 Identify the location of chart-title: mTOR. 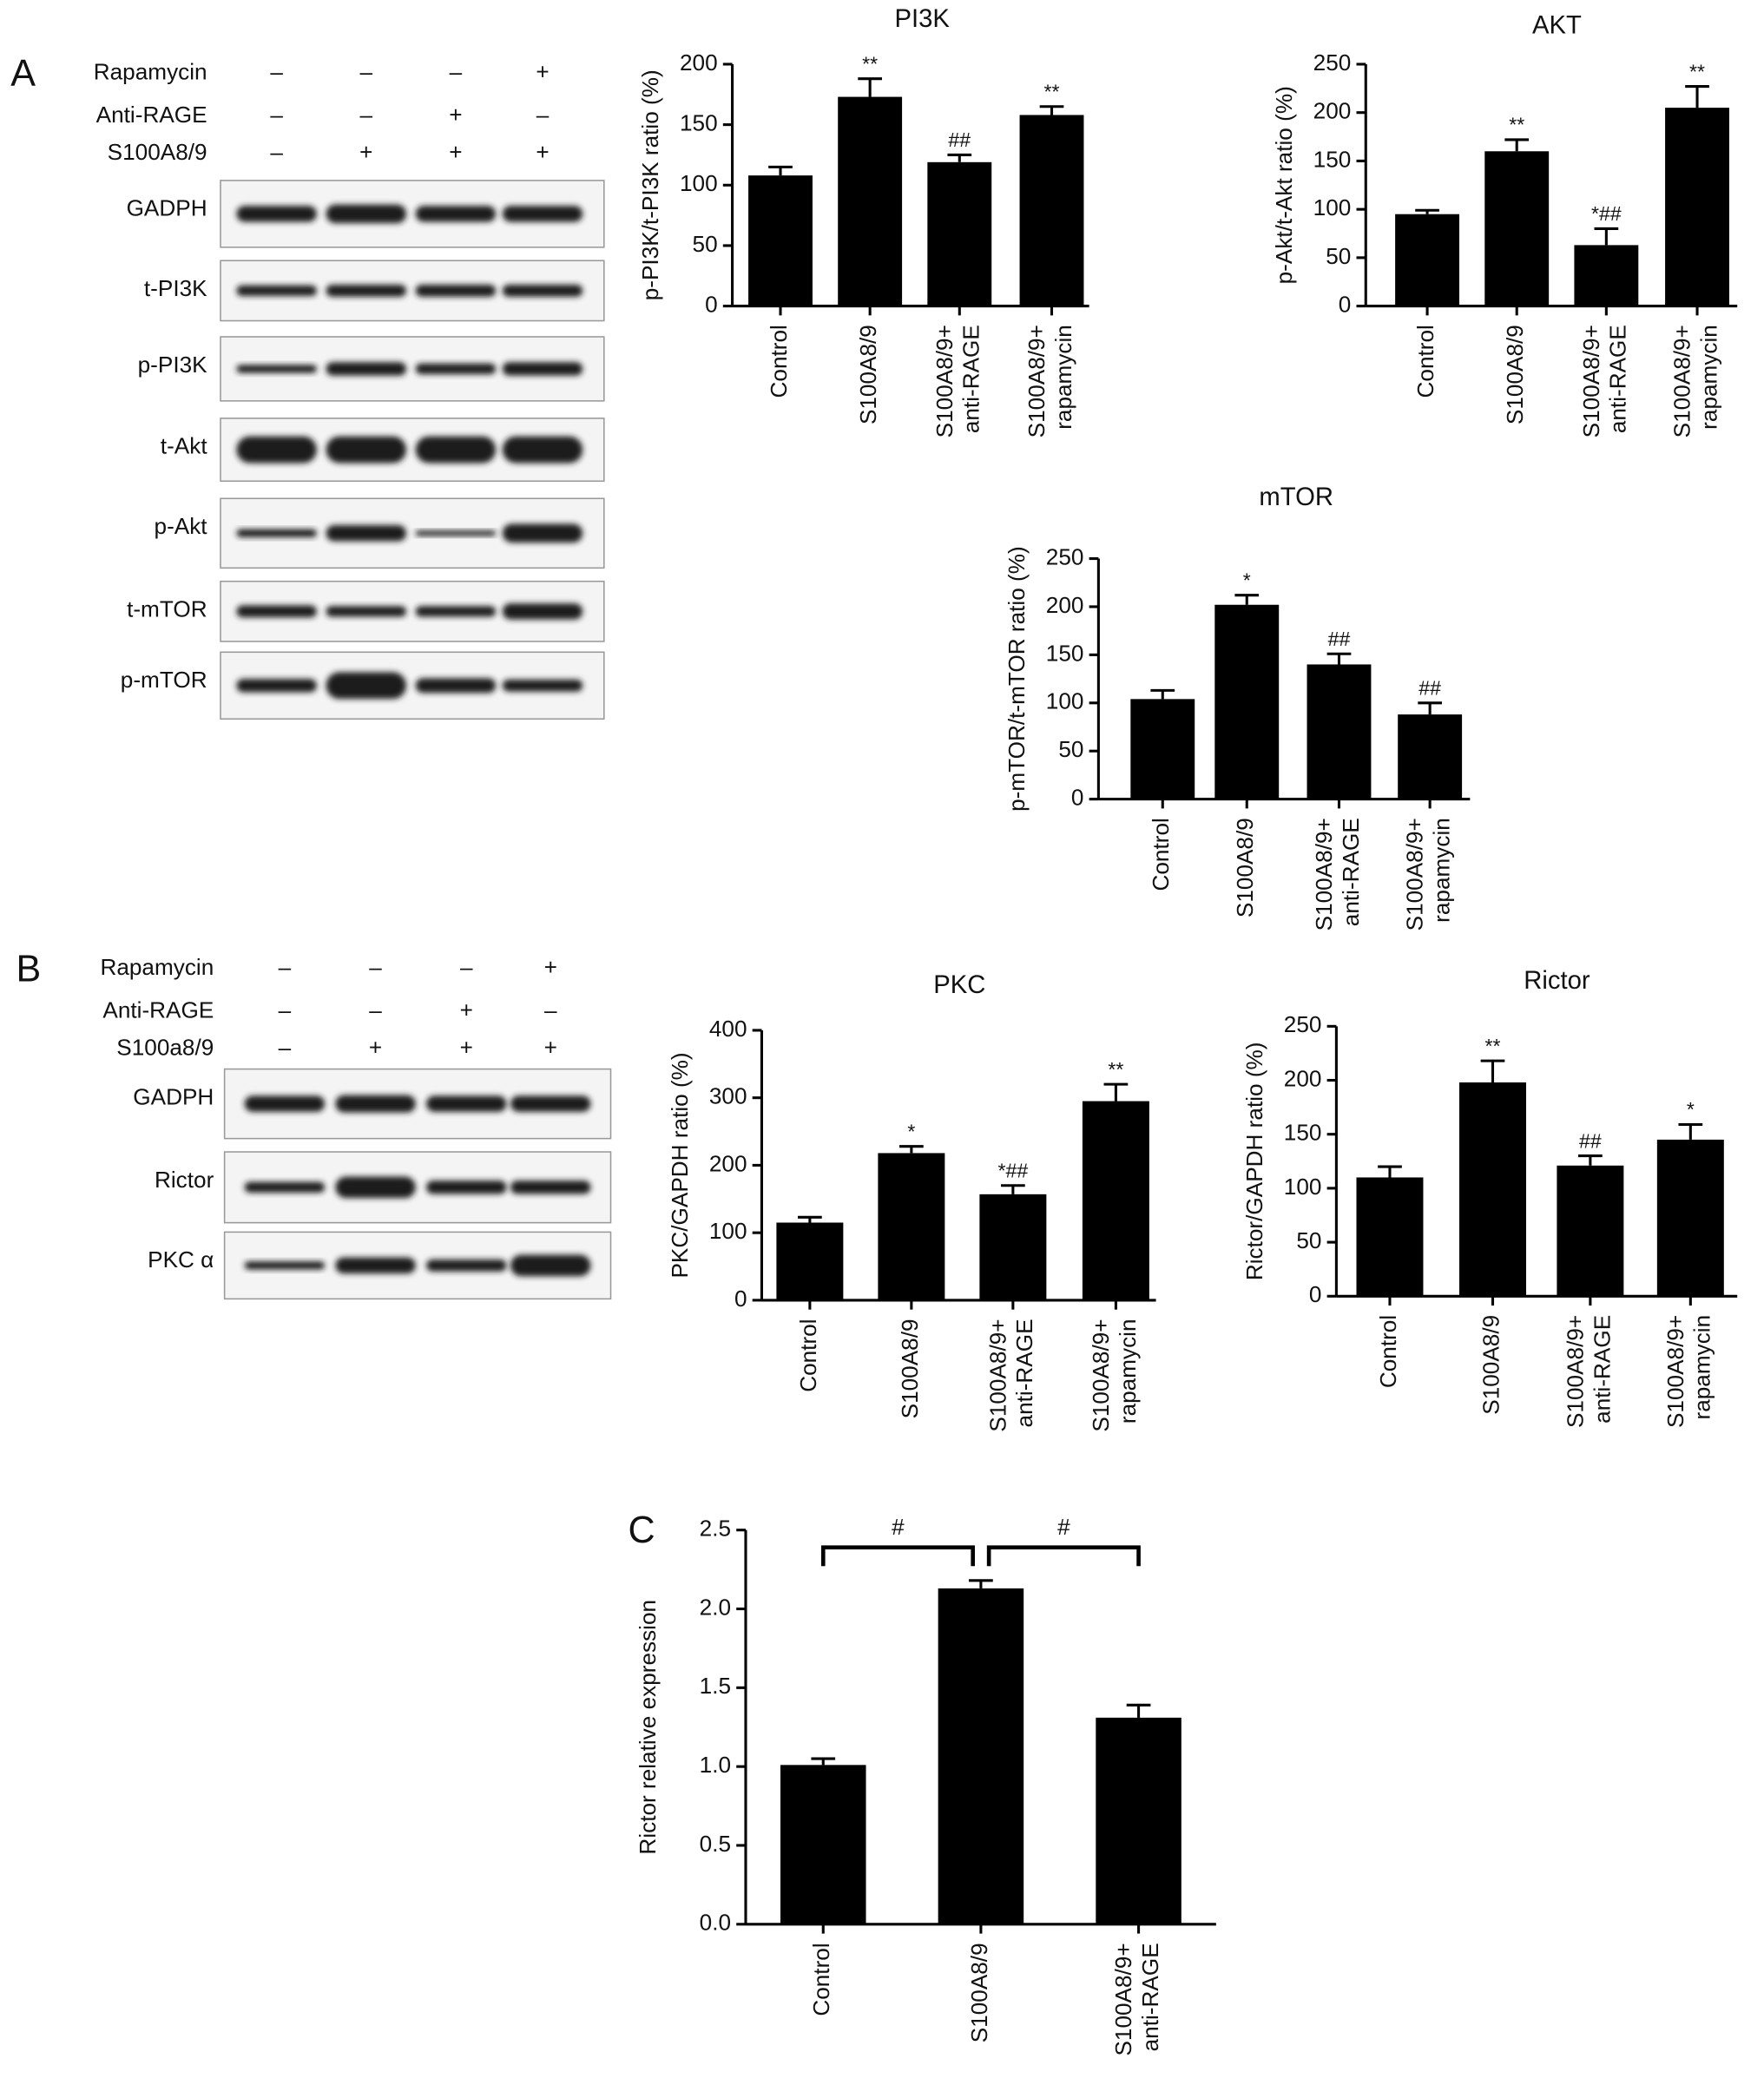
(1296, 497).